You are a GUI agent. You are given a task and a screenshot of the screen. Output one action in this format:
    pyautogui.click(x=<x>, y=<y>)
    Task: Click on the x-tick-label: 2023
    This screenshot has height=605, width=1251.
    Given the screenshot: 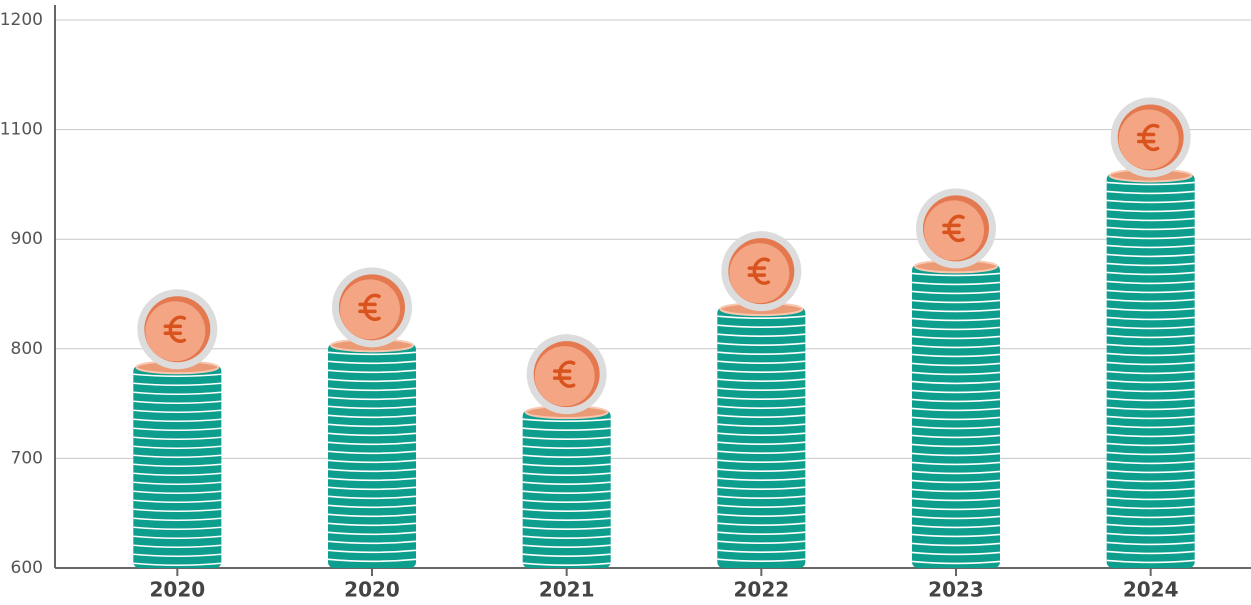 What is the action you would take?
    pyautogui.click(x=956, y=590)
    